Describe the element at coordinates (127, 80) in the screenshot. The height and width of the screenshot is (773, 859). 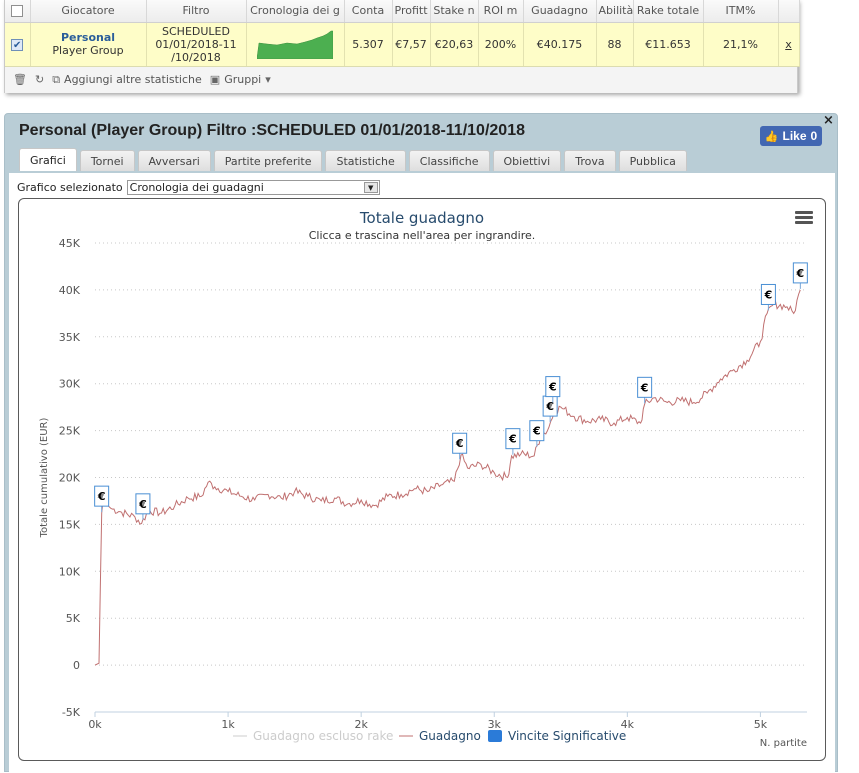
I see `add-stats-button: ⧉ Aggiungi altre statistiche` at that location.